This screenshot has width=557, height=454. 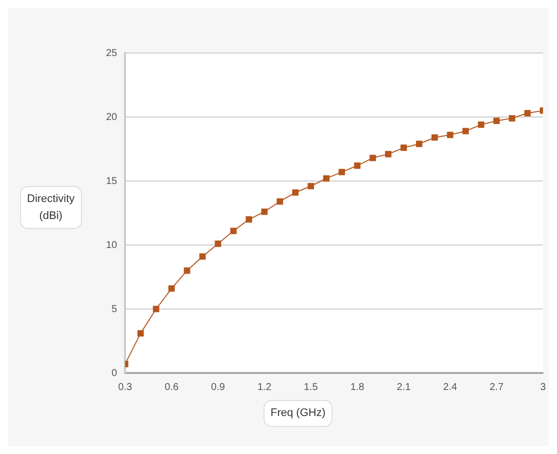 I want to click on x-tick-label: 2.7, so click(x=497, y=387).